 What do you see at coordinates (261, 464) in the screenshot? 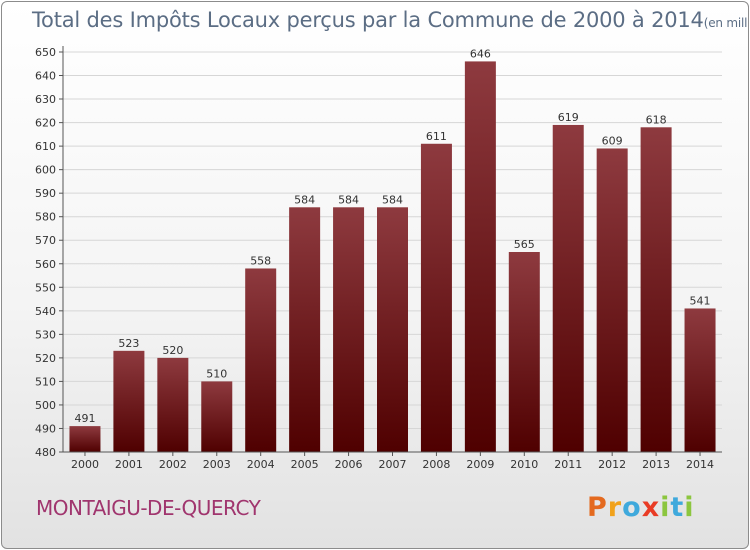
I see `x-tick-label: 2004` at bounding box center [261, 464].